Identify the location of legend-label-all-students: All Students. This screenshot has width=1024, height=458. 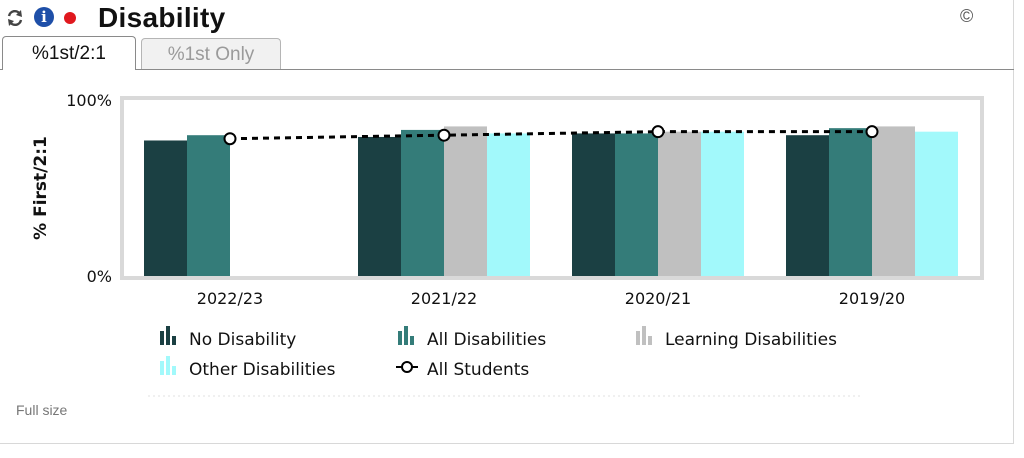
(478, 370).